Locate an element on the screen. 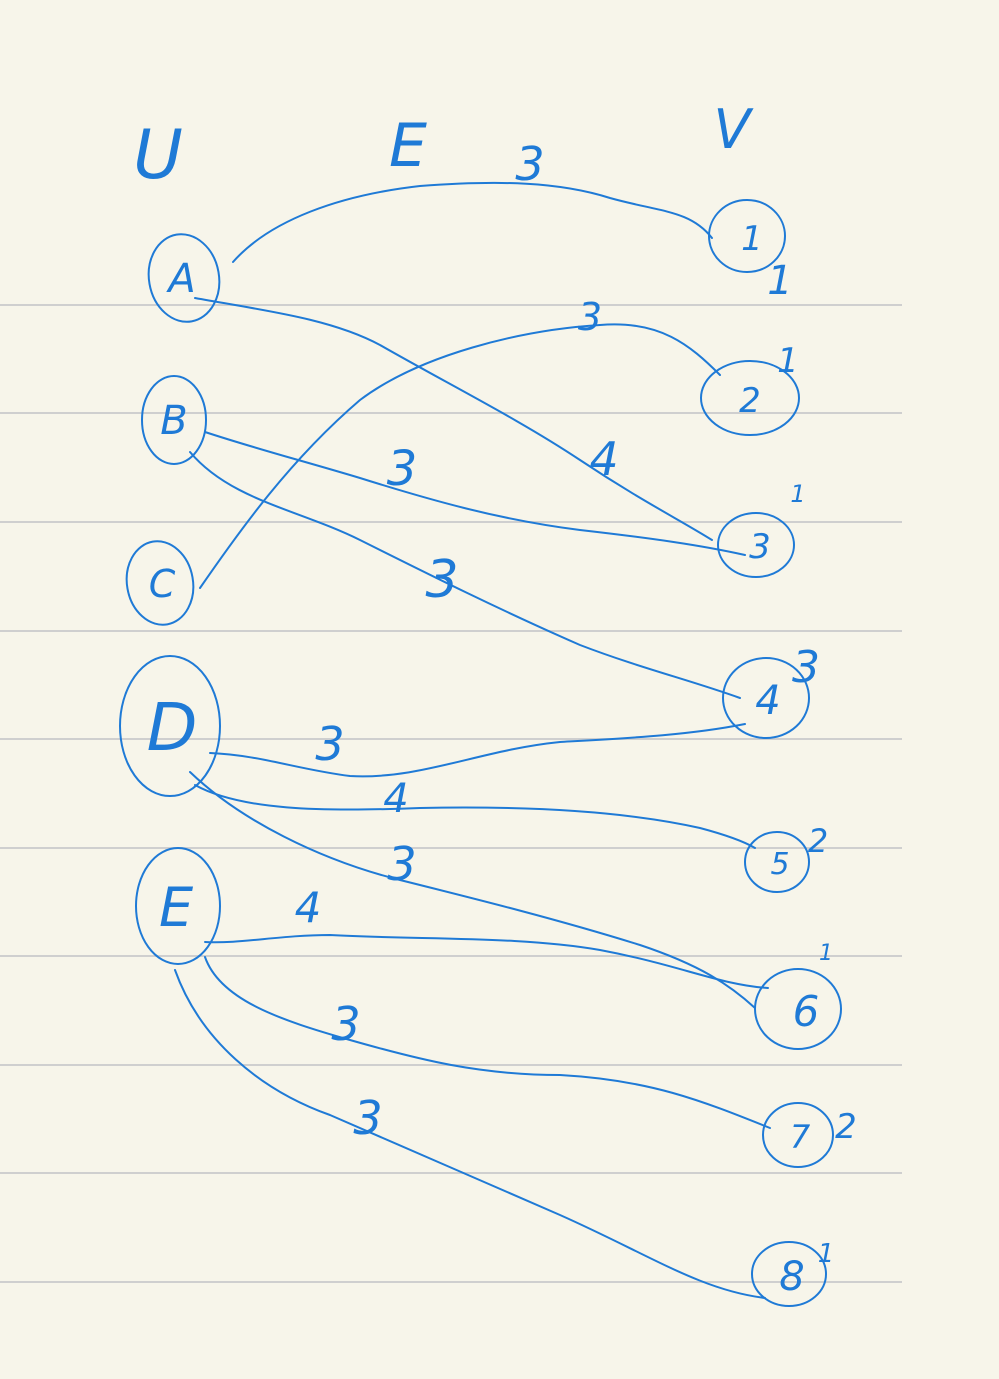  node-3: 3 1 is located at coordinates (761, 529).